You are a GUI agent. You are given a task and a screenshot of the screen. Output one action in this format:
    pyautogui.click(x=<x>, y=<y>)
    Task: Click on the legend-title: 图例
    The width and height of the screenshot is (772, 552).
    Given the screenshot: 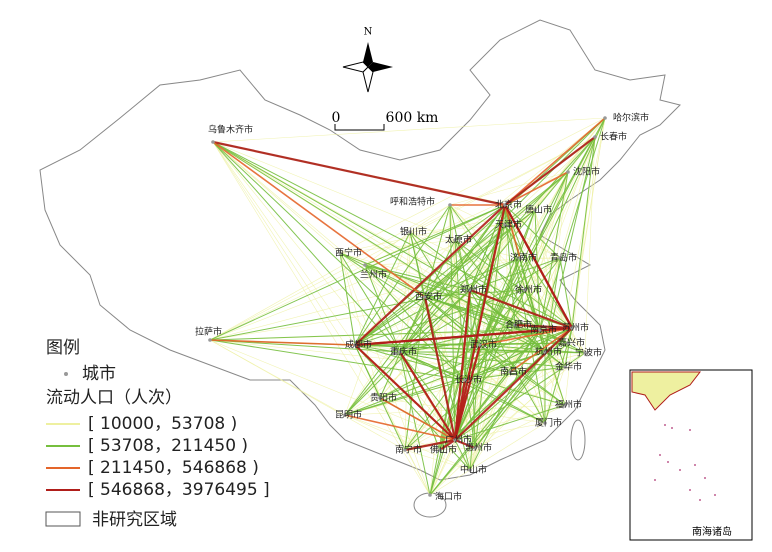 What is the action you would take?
    pyautogui.click(x=63, y=348)
    